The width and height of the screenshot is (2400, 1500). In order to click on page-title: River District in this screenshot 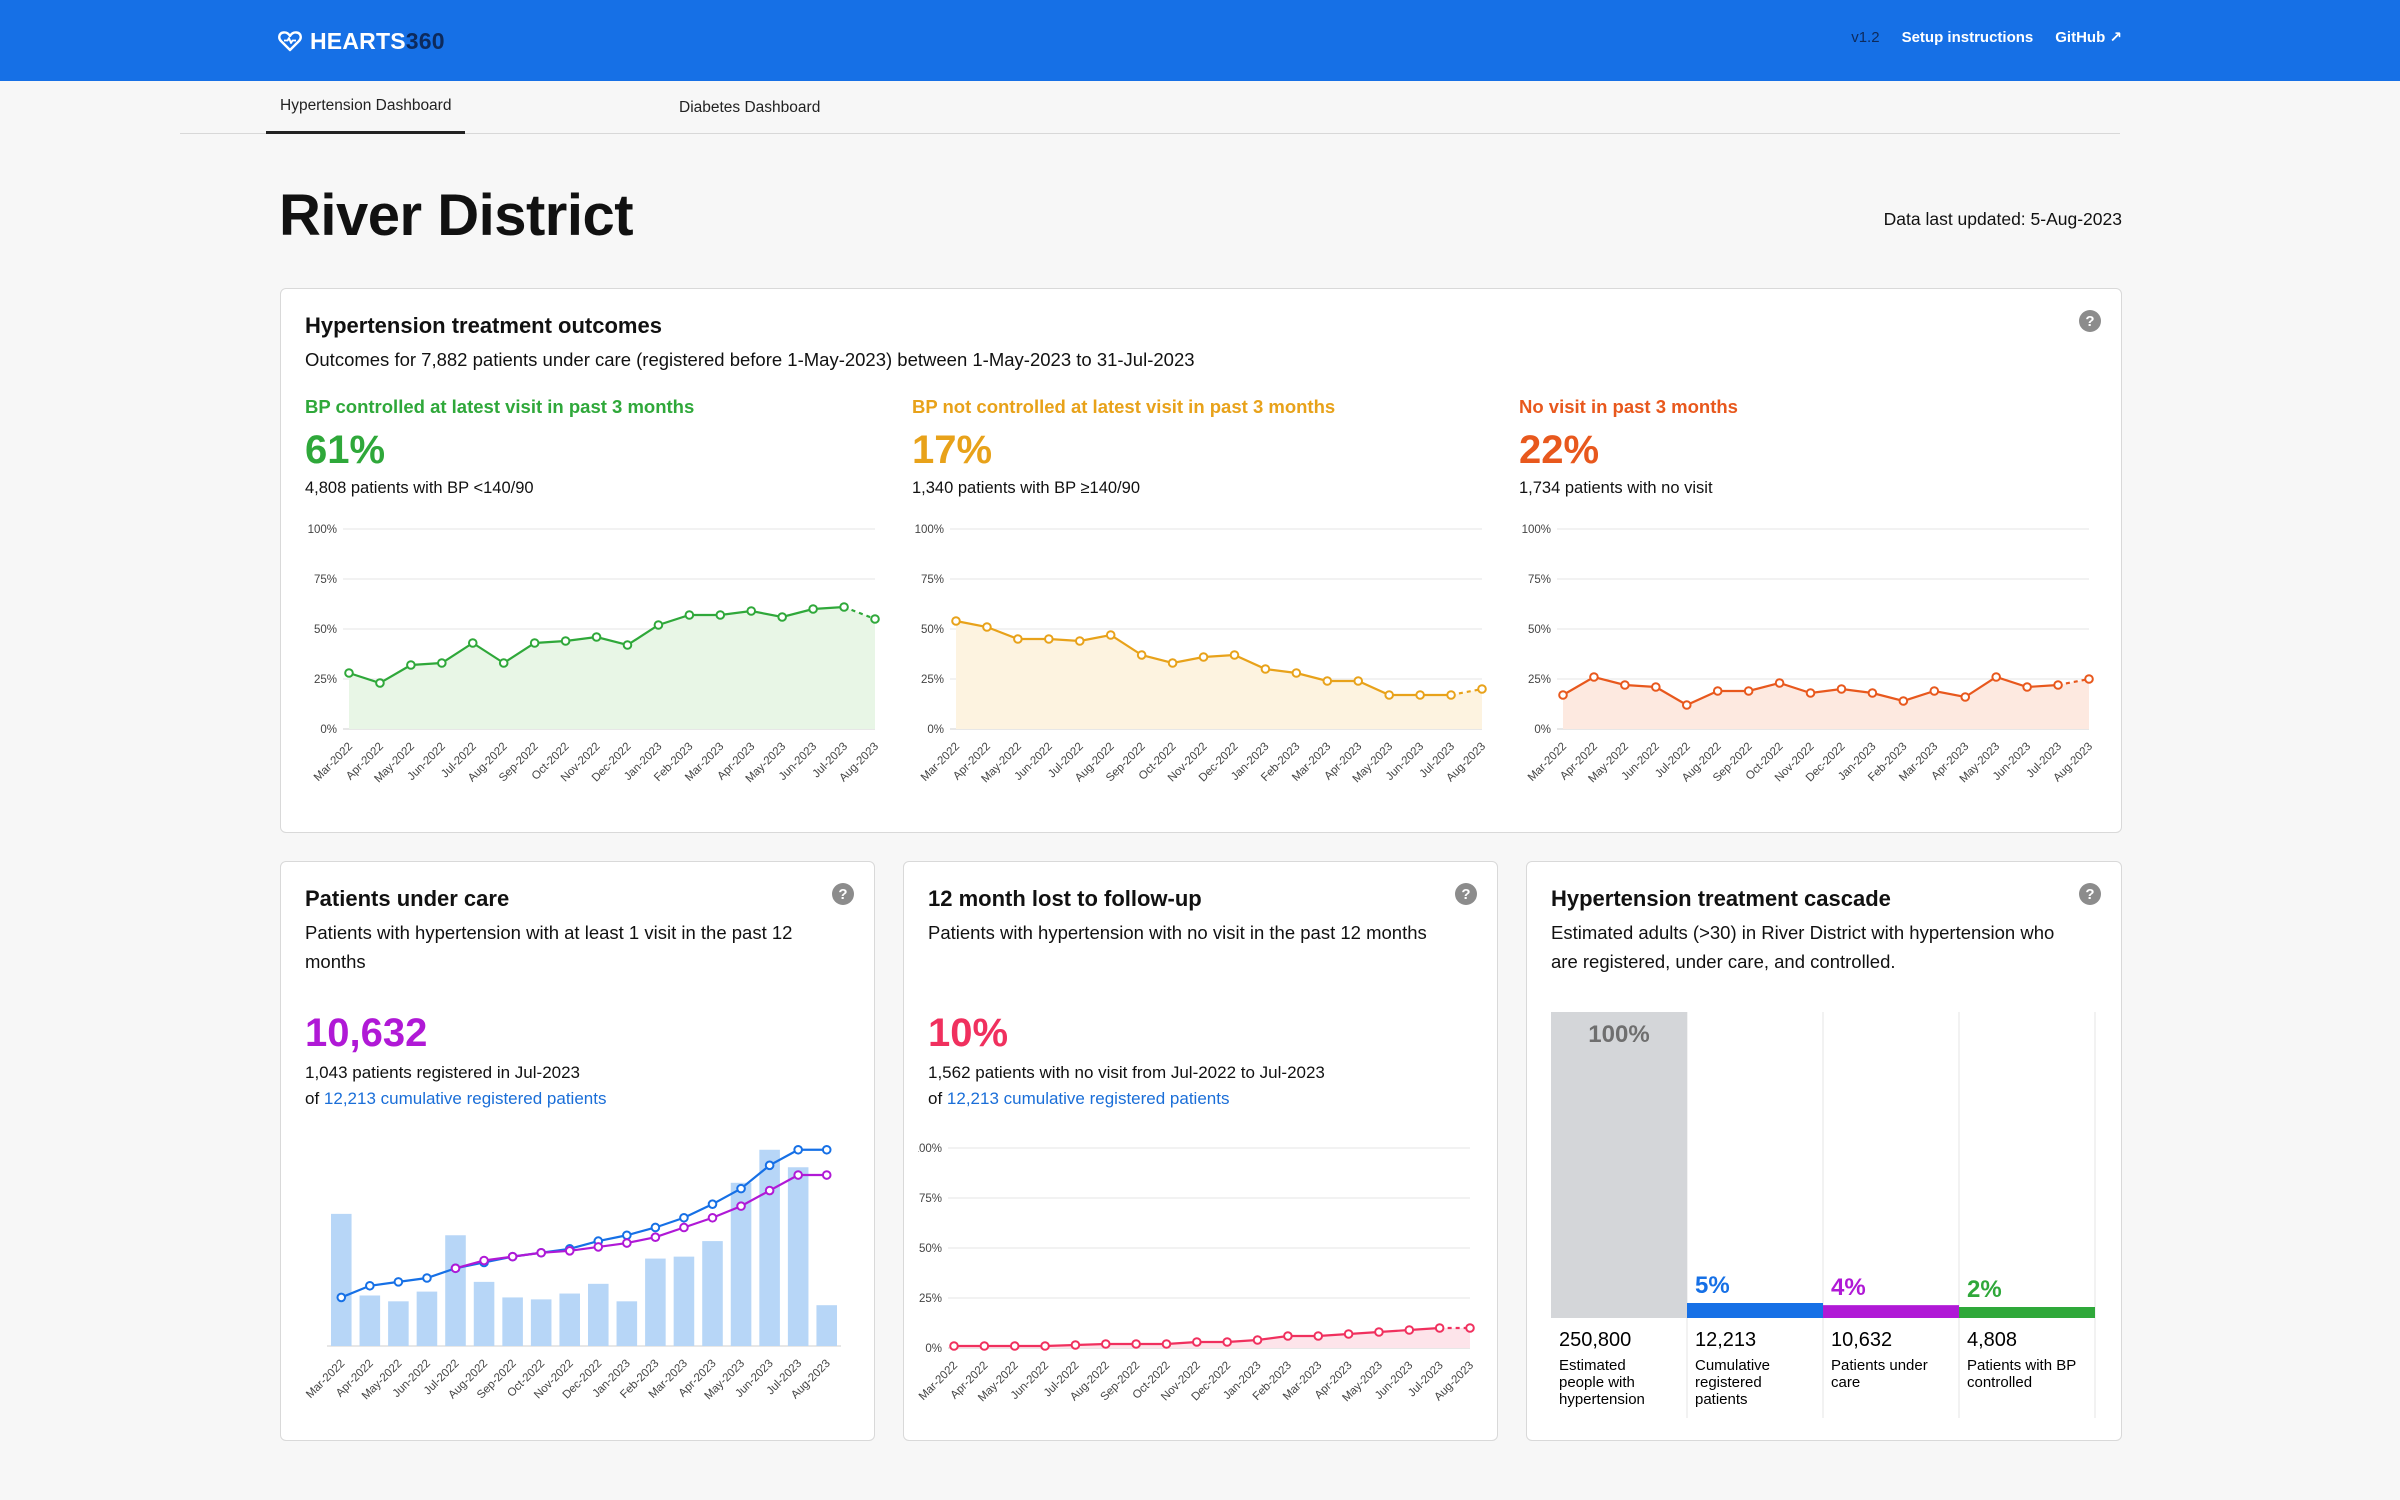, I will do `click(456, 215)`.